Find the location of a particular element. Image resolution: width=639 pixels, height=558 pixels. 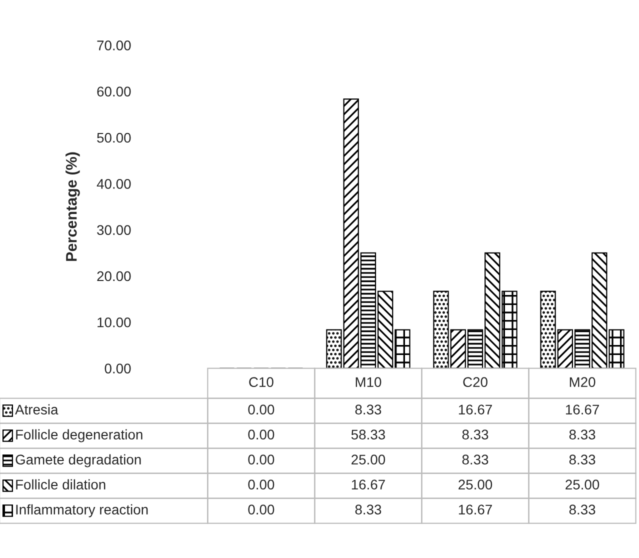

legend-label: Follicle degeneration is located at coordinates (79, 435).